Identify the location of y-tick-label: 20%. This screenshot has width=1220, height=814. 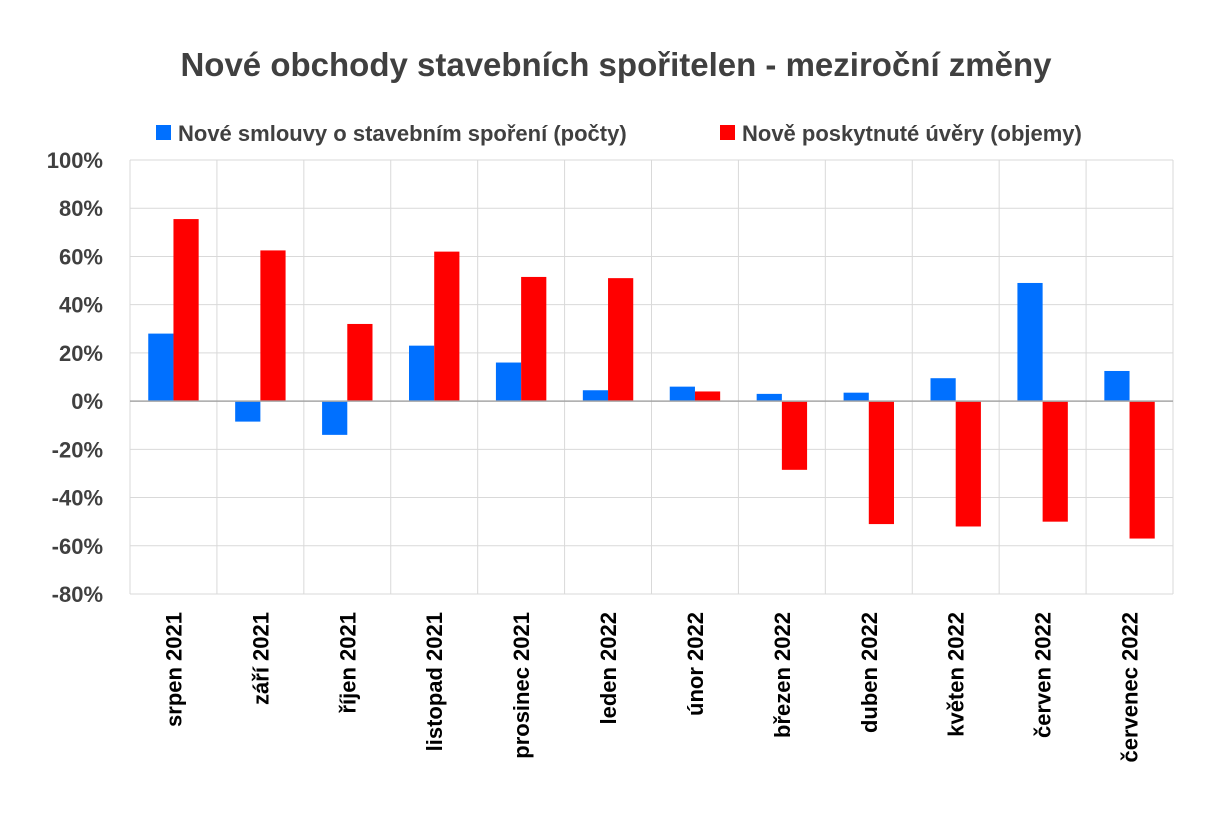
(81, 353).